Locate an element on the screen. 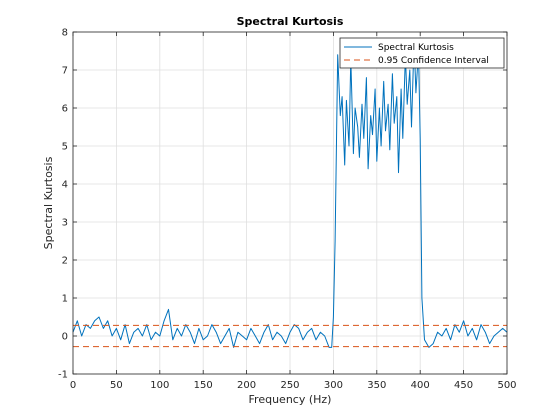 The height and width of the screenshot is (420, 560). x-tick-label: 500 is located at coordinates (506, 385).